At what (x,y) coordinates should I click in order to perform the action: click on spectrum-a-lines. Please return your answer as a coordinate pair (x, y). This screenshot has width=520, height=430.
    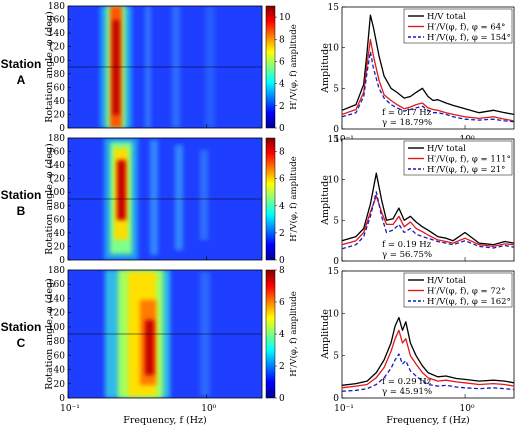
    Looking at the image, I should click on (428, 68).